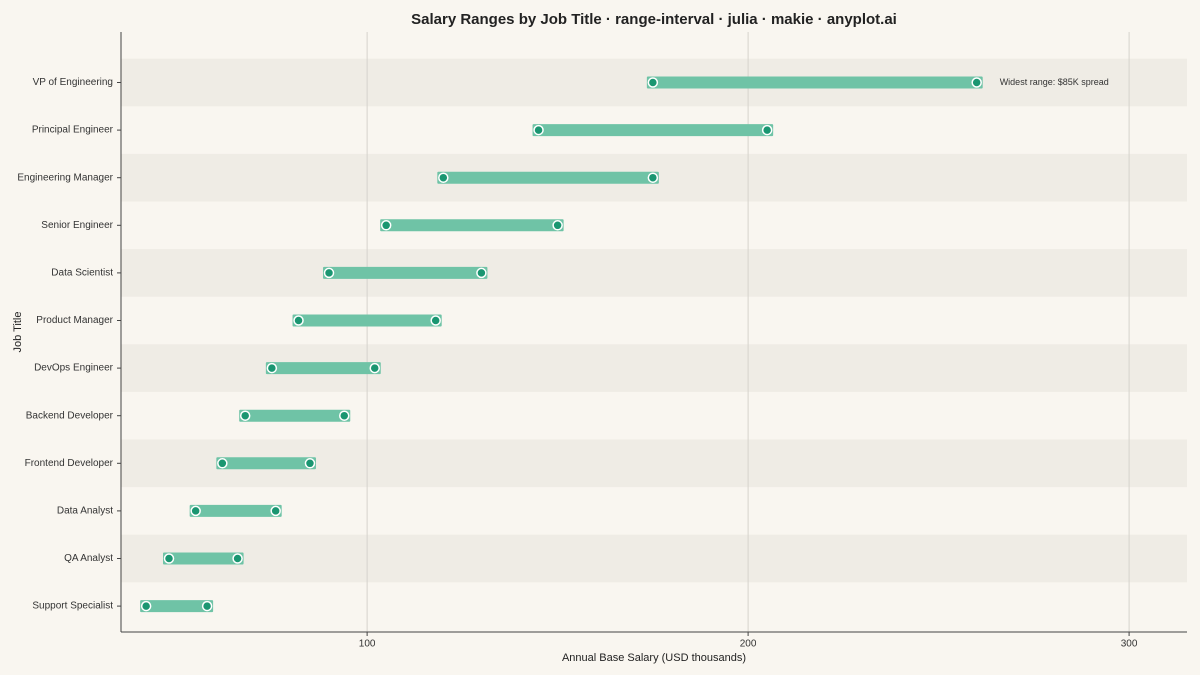  What do you see at coordinates (73, 130) in the screenshot?
I see `y-tick-label: Principal Engineer` at bounding box center [73, 130].